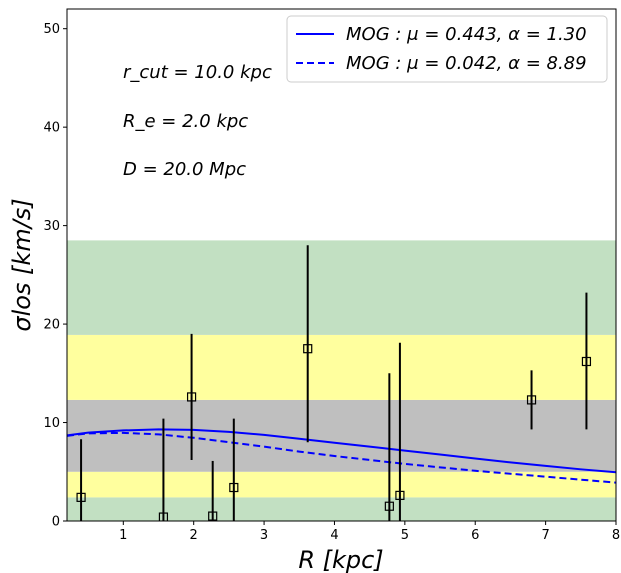  I want to click on x-tick-label: 5, so click(405, 535).